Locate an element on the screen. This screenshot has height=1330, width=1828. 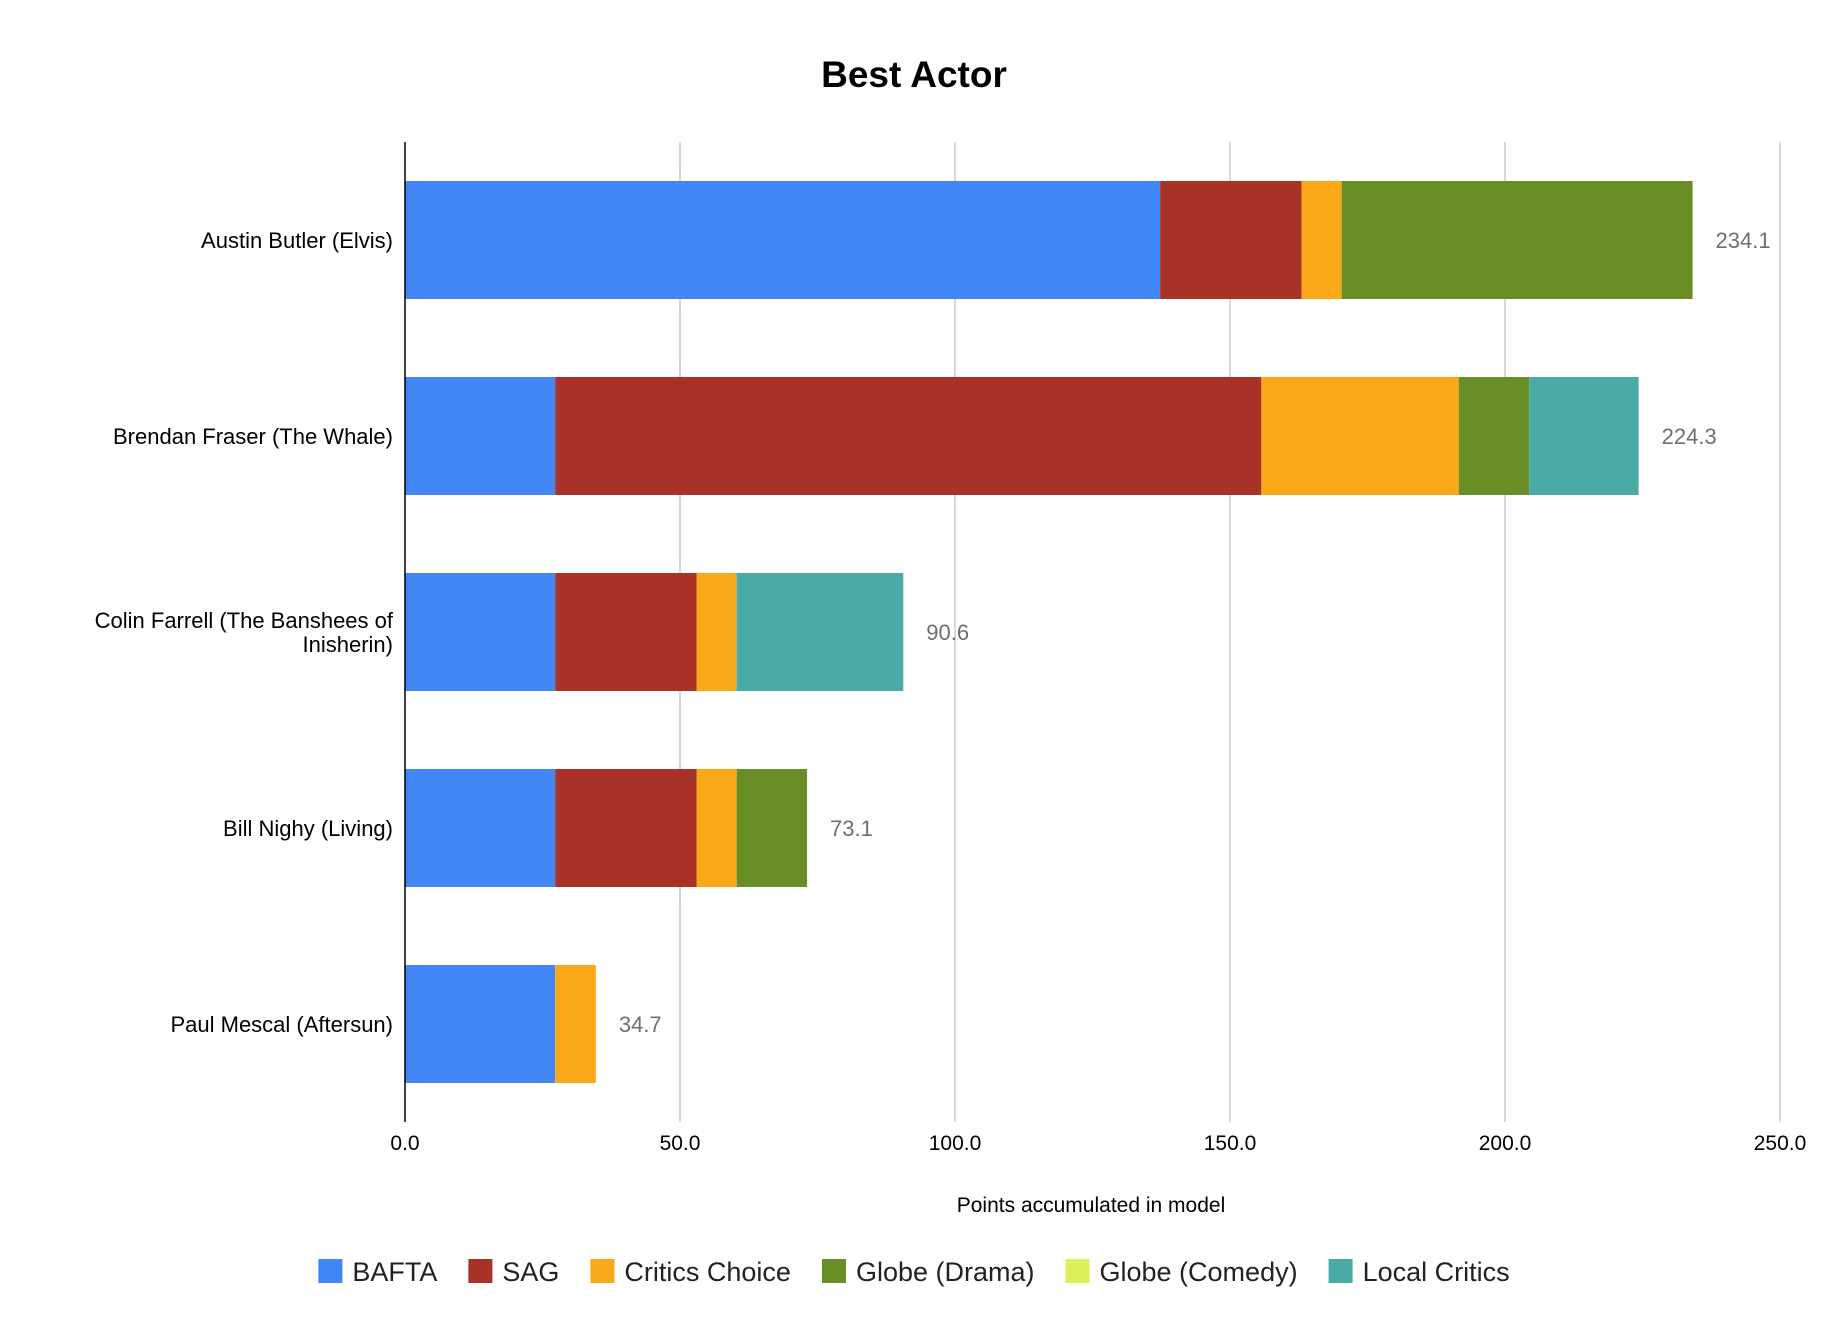
category-label-line: Inisherin) is located at coordinates (348, 644).